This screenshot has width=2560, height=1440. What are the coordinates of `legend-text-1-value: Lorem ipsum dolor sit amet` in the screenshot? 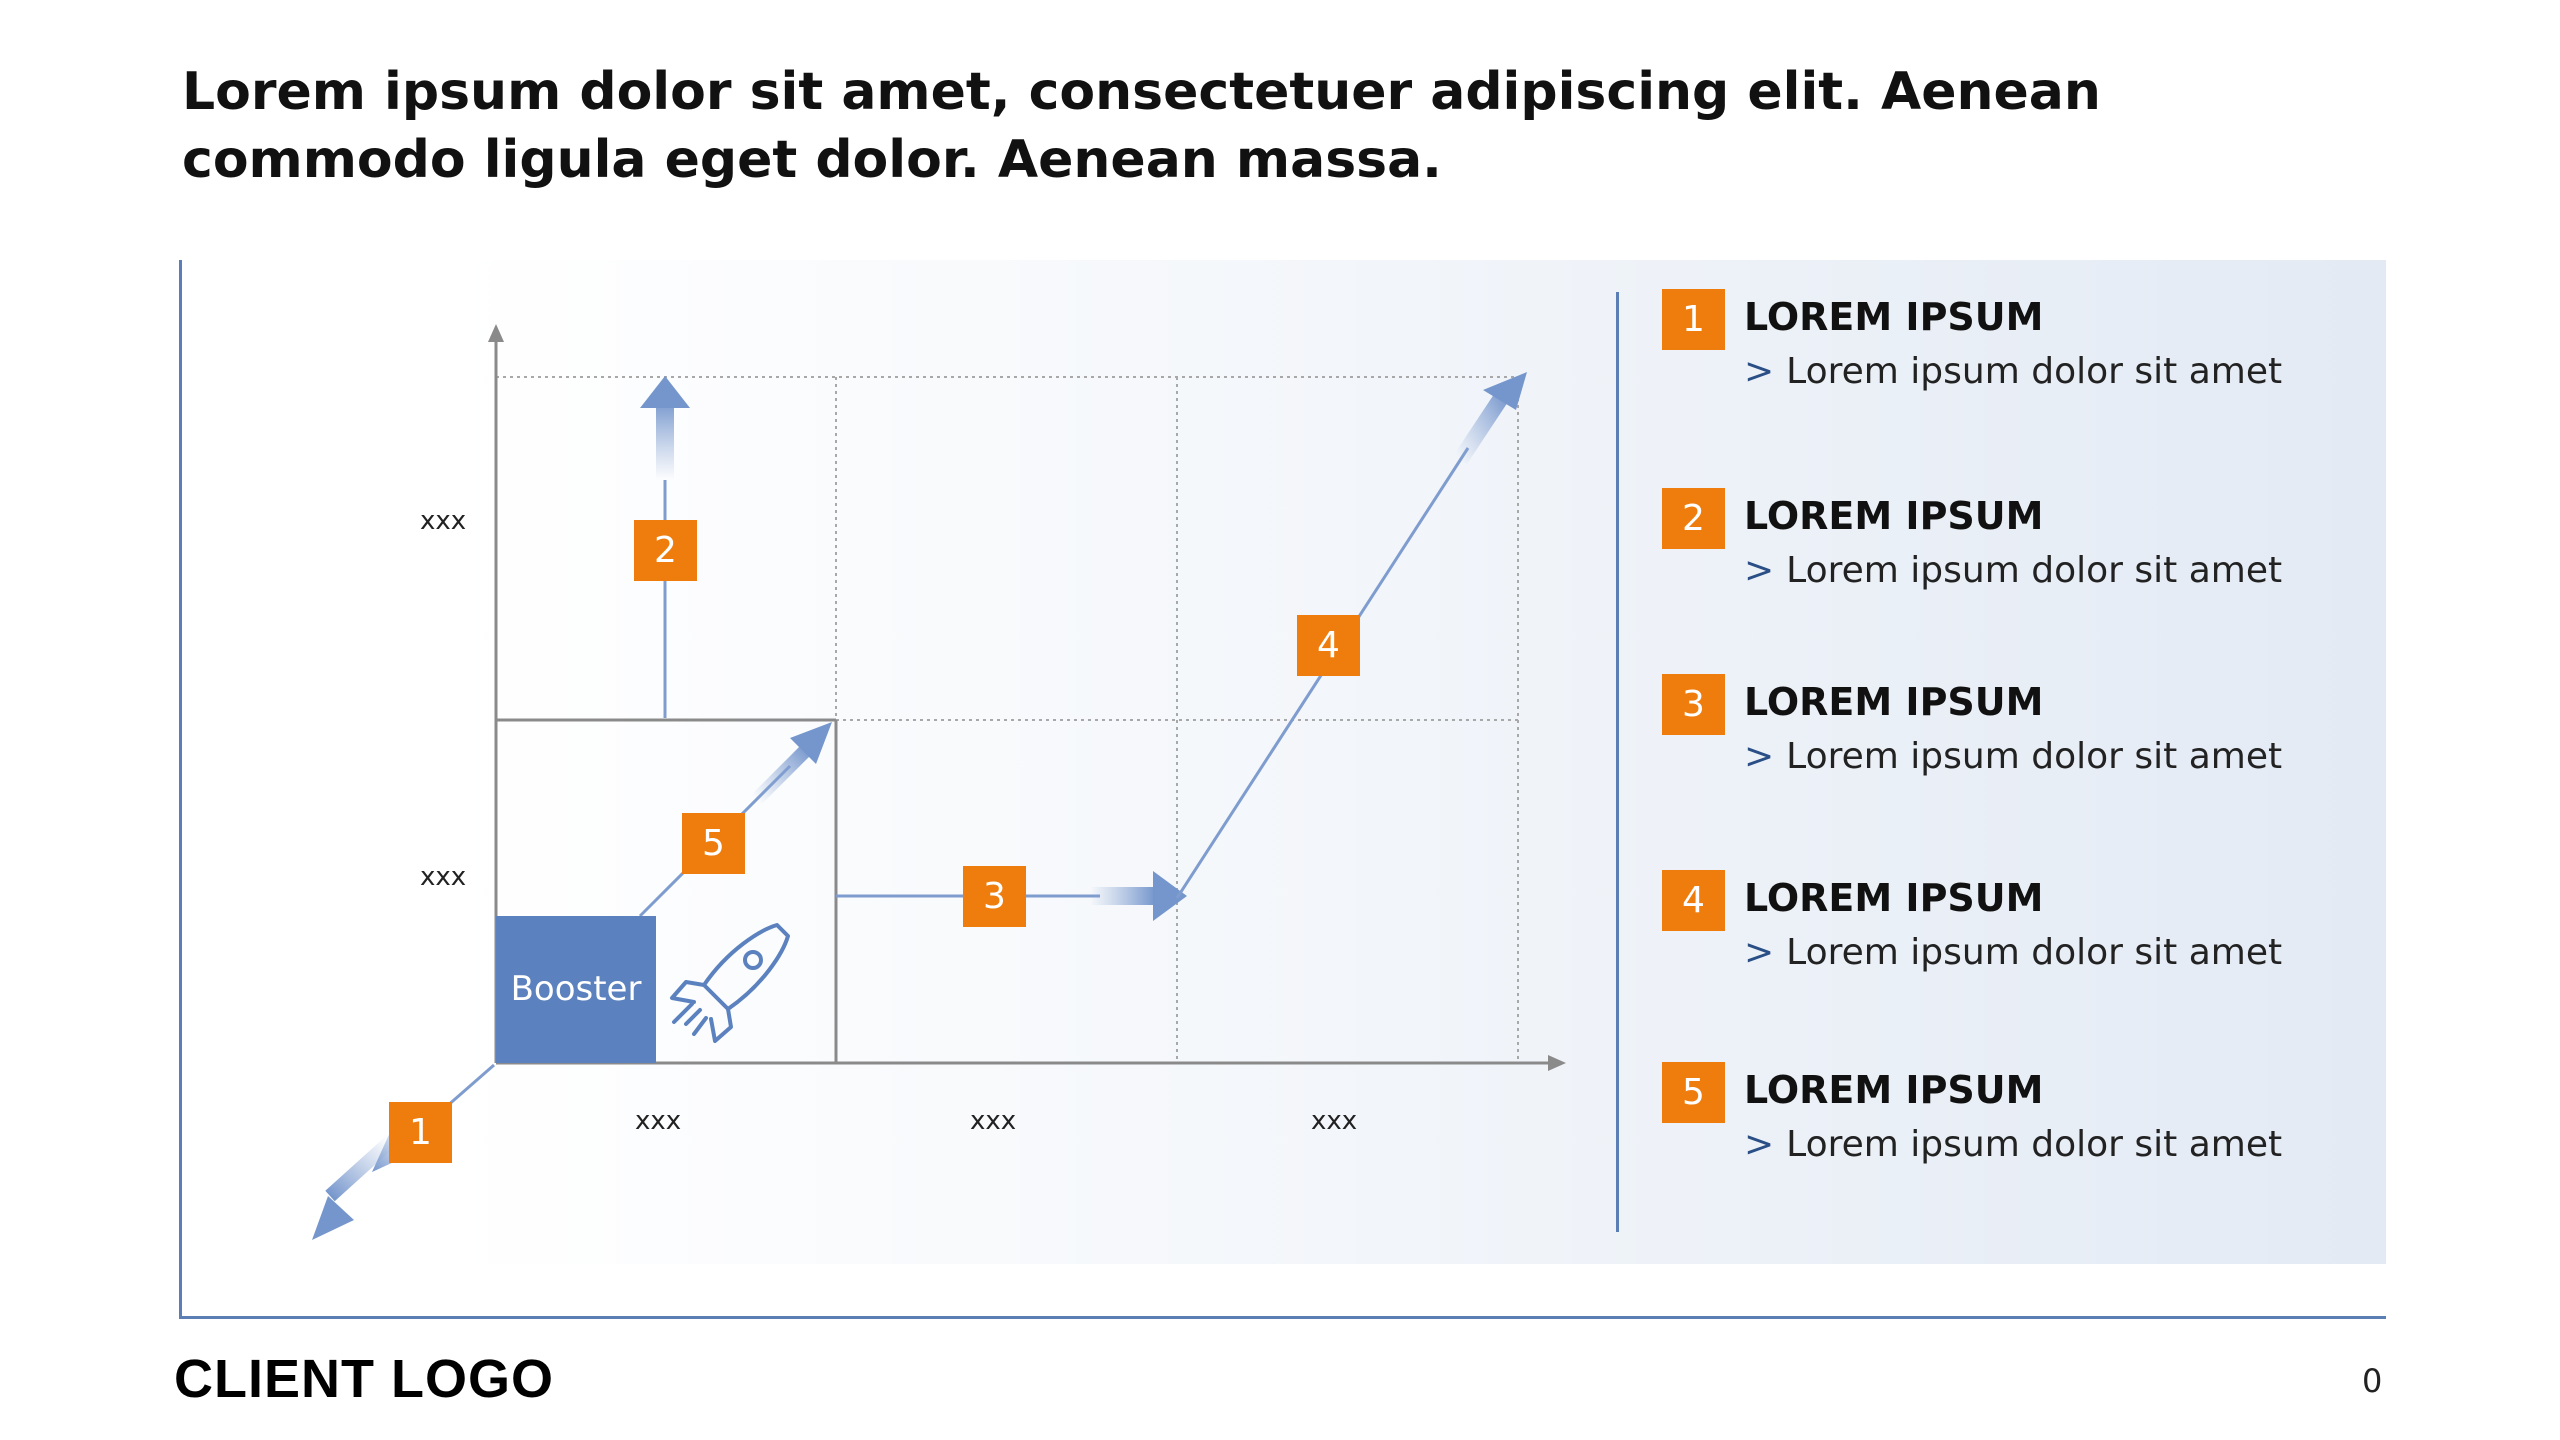 It's located at (2034, 371).